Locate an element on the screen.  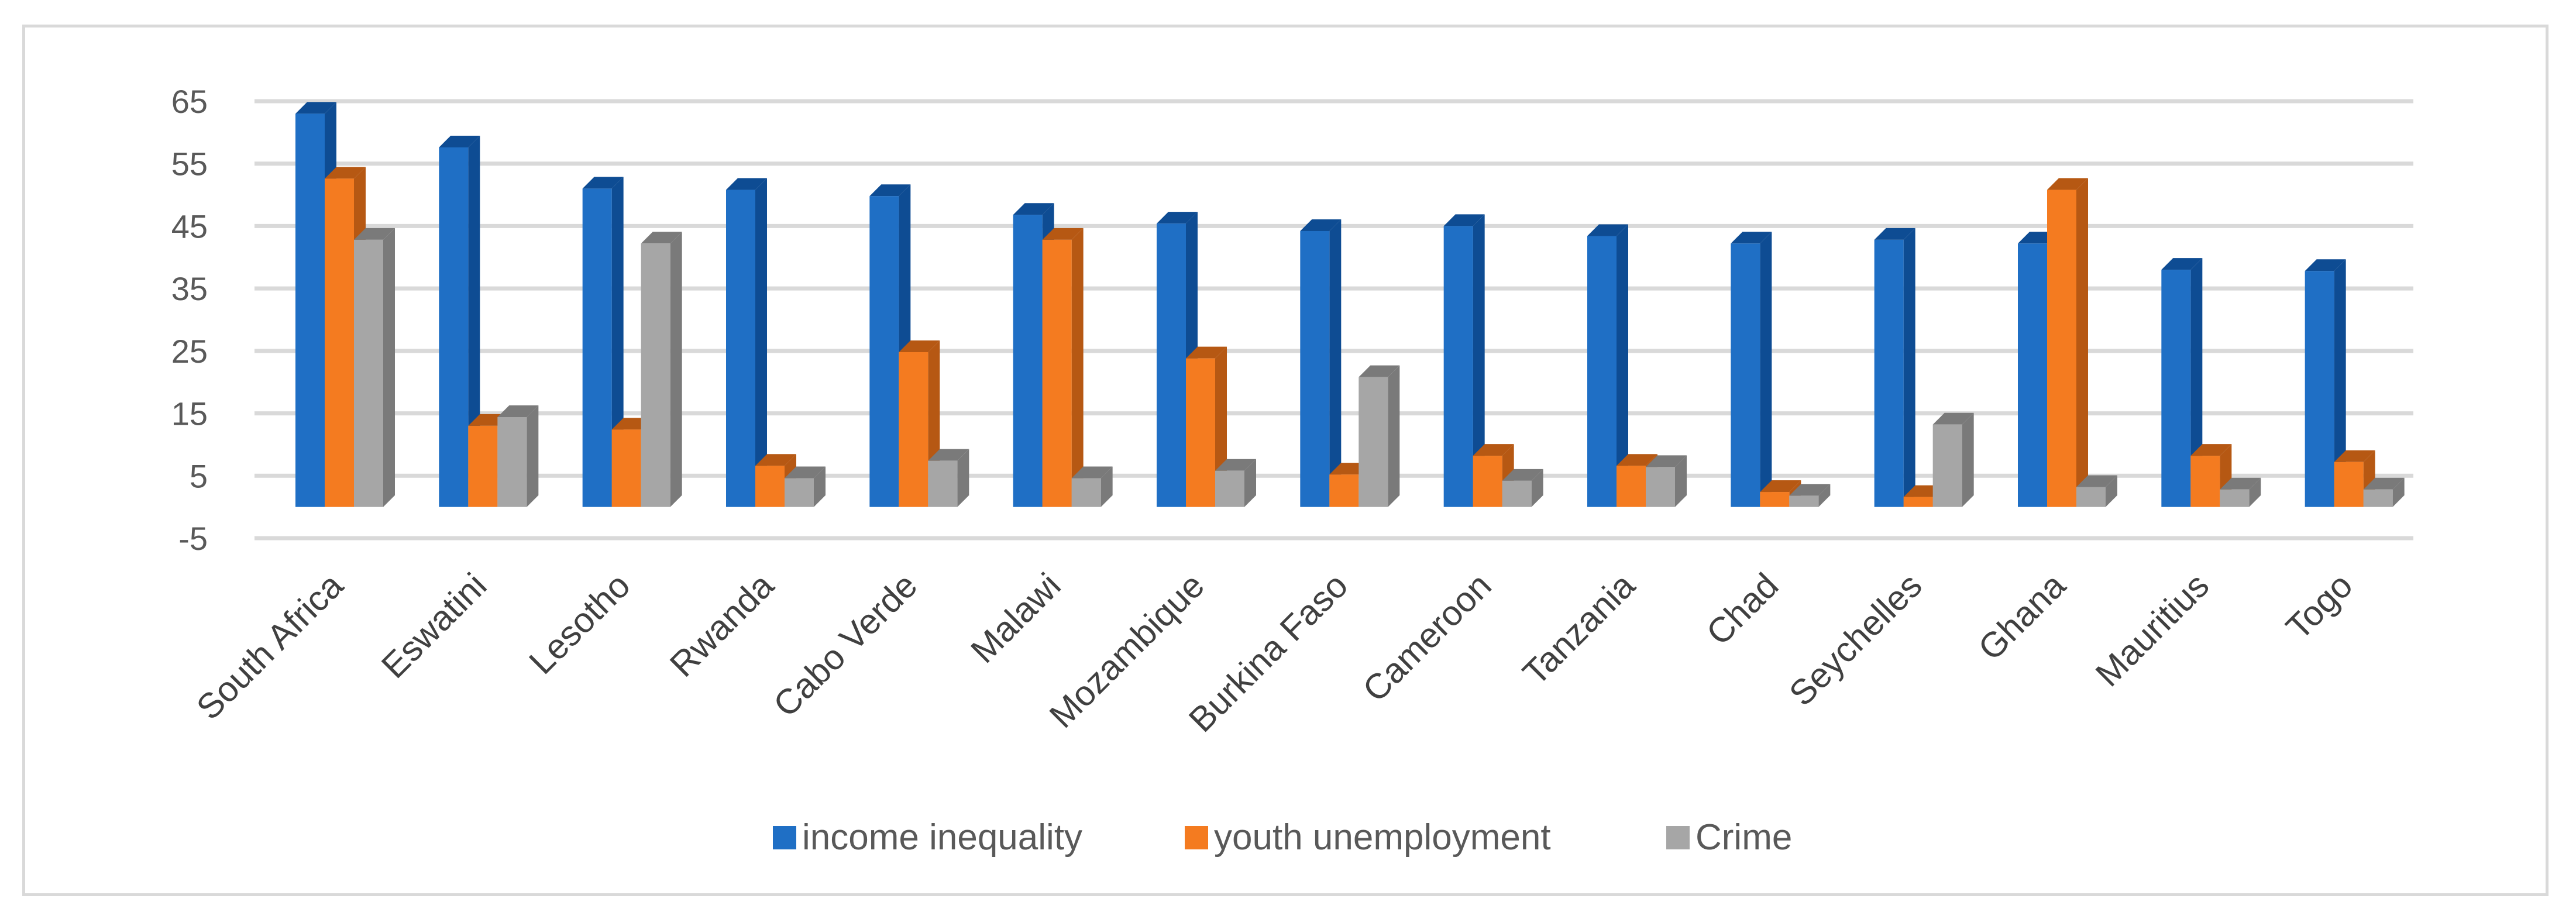
x-tick-label: Tanzania is located at coordinates (1579, 629).